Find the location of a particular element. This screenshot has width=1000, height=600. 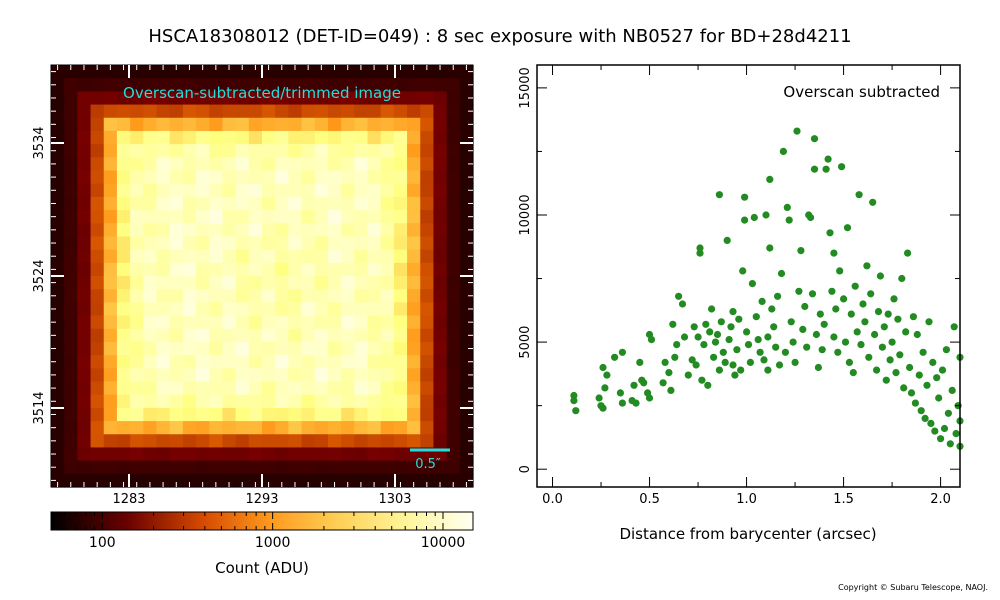

colorbar: 100 1000 10000 Count (ADU) is located at coordinates (262, 544).